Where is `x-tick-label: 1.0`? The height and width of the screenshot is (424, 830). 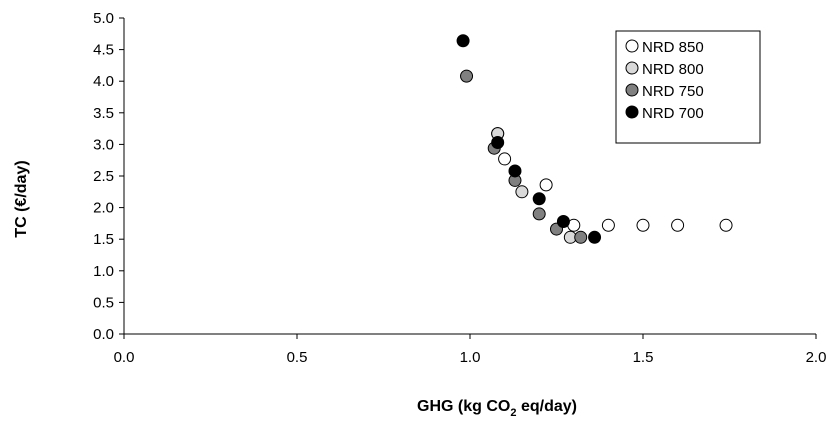 x-tick-label: 1.0 is located at coordinates (470, 357).